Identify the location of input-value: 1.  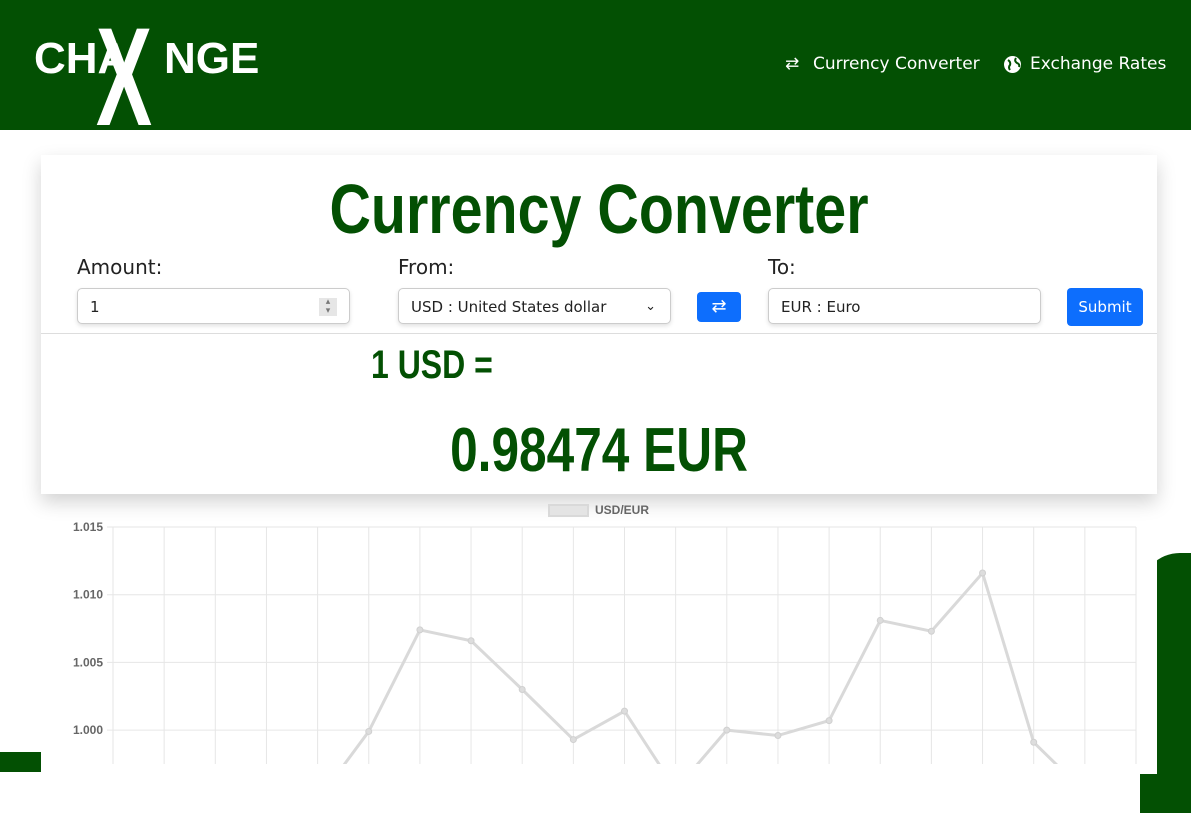
(95, 307).